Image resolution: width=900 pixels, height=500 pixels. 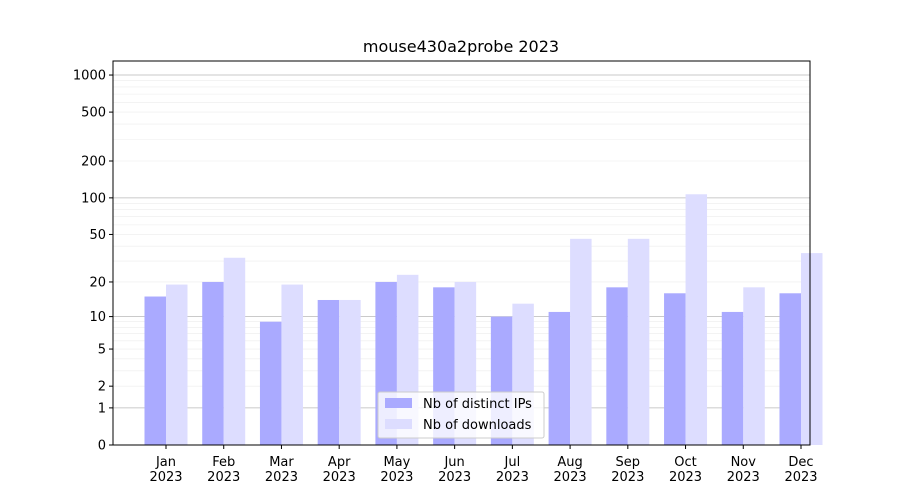 I want to click on y-tick-label: 20, so click(x=97, y=282).